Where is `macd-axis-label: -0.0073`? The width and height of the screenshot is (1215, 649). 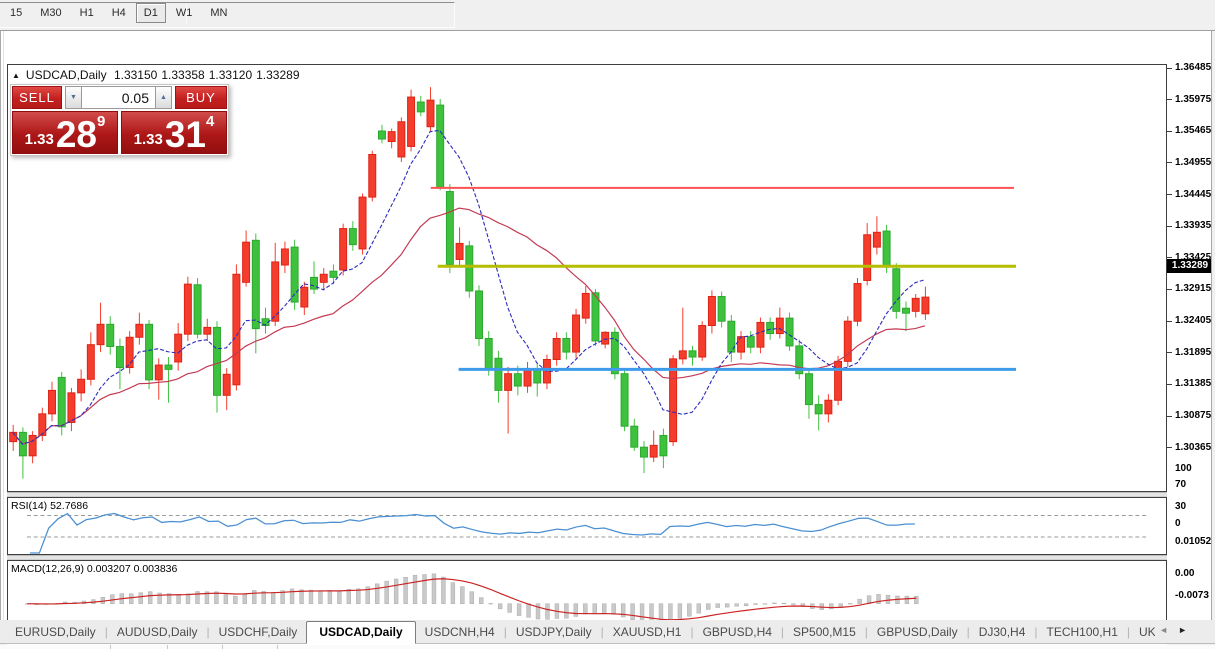
macd-axis-label: -0.0073 is located at coordinates (1192, 596).